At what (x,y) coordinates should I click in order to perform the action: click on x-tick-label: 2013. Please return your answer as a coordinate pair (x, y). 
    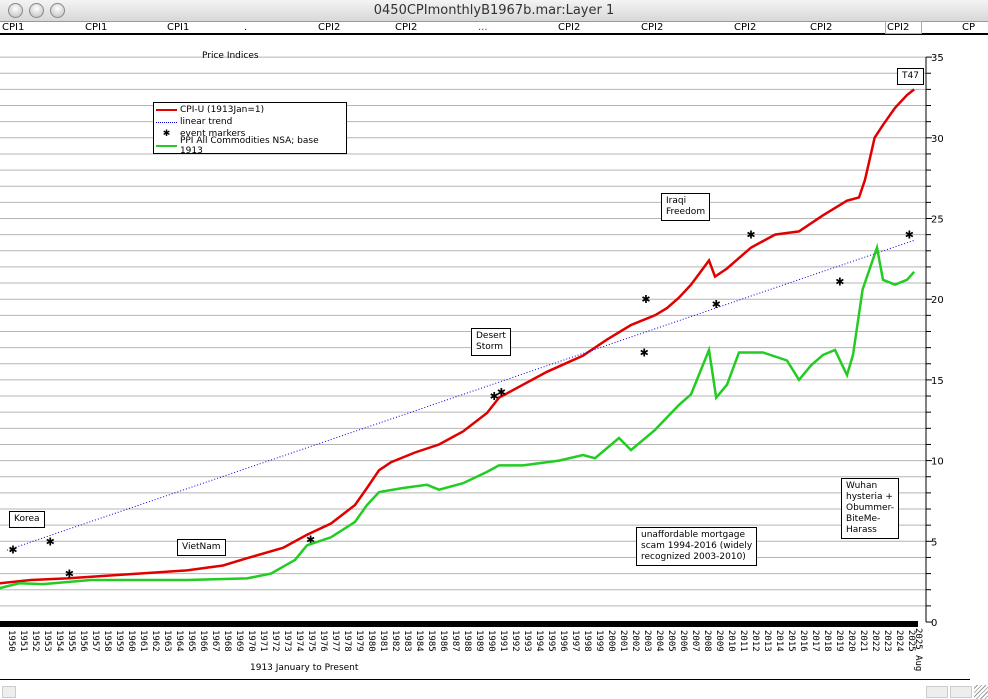
    Looking at the image, I should click on (767, 641).